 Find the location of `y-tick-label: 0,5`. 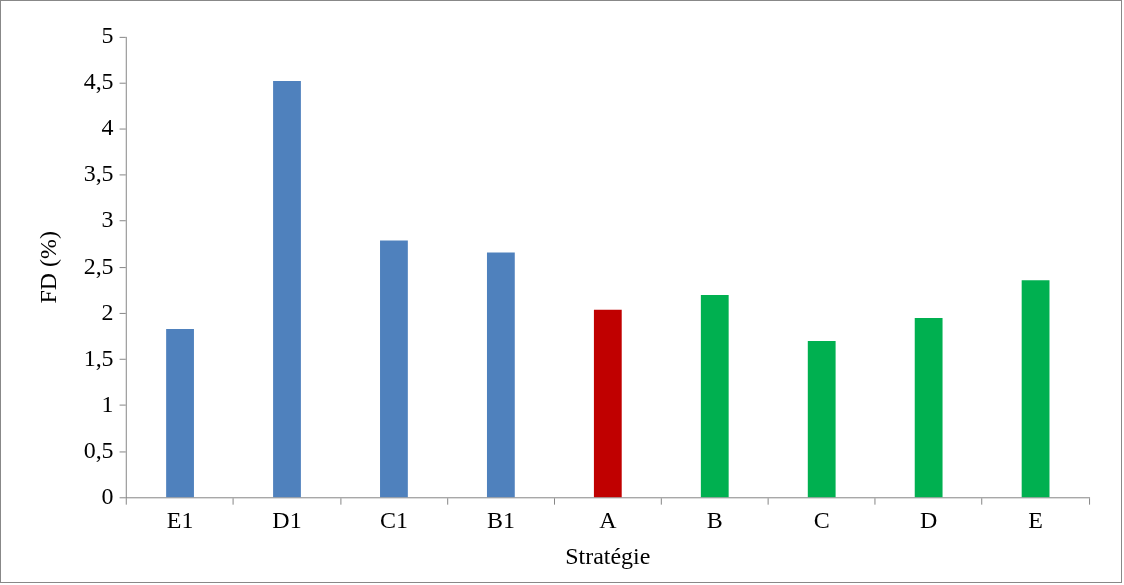

y-tick-label: 0,5 is located at coordinates (98, 449).